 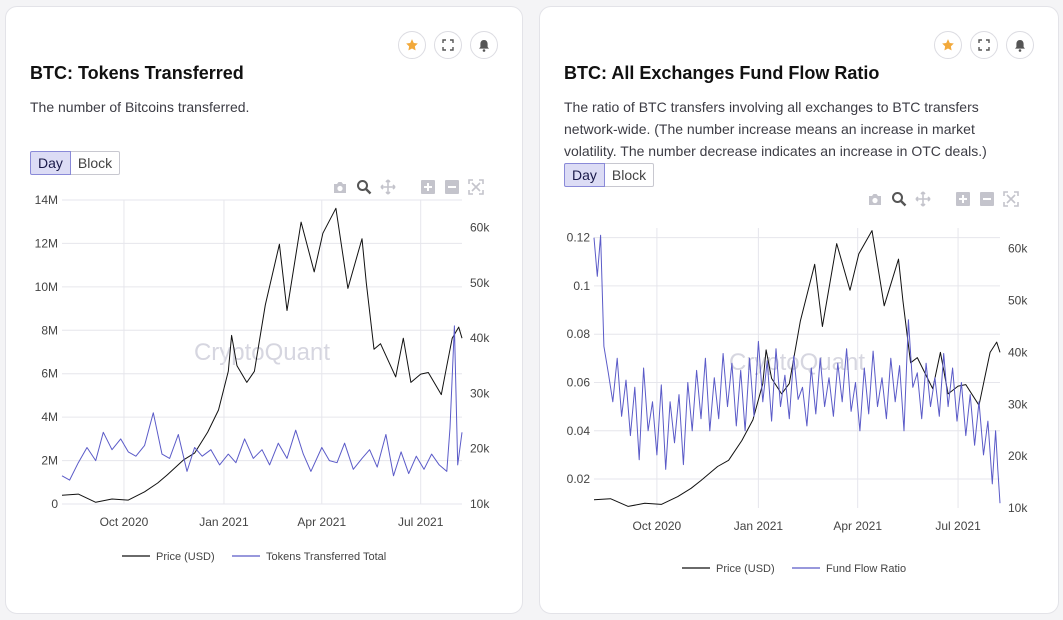 I want to click on y-right-tick-label: 50k, so click(x=480, y=283).